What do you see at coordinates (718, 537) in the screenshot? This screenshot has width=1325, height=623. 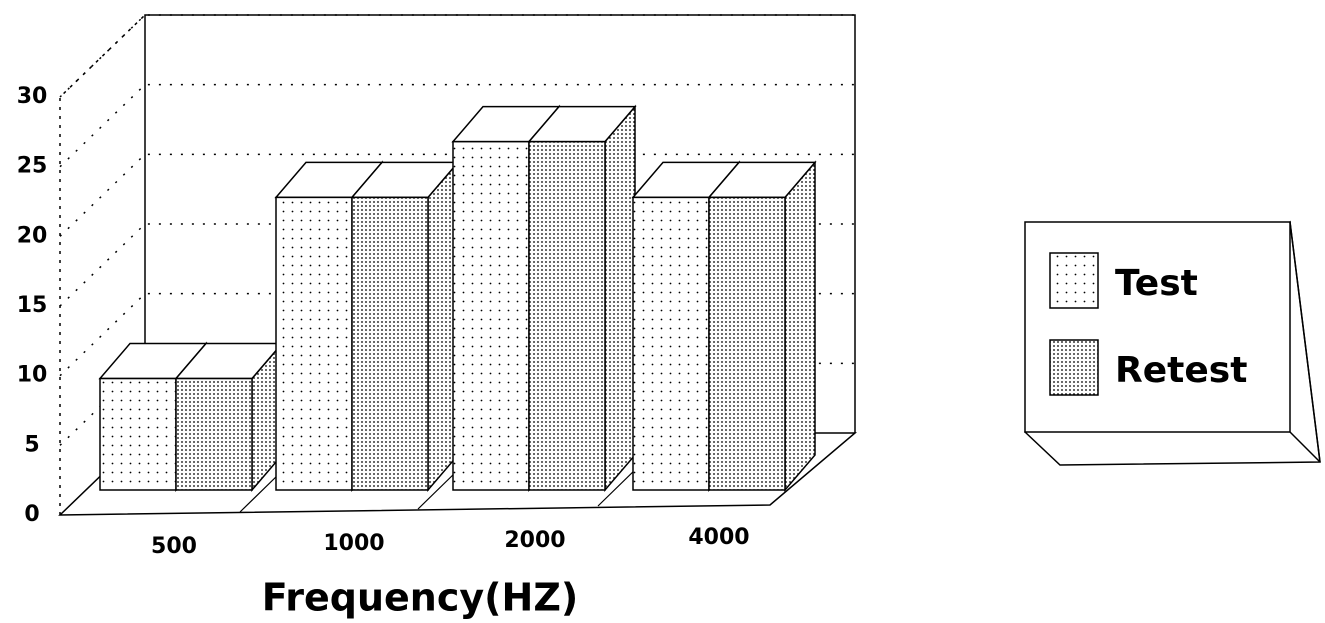 I see `x-tick-label: 4000` at bounding box center [718, 537].